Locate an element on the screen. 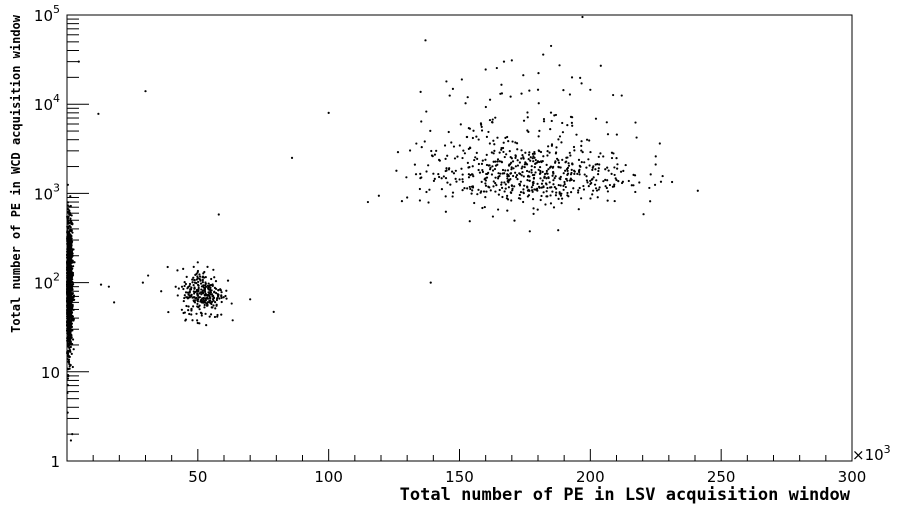 This screenshot has height=508, width=899. x-tick-label: 250 is located at coordinates (721, 477).